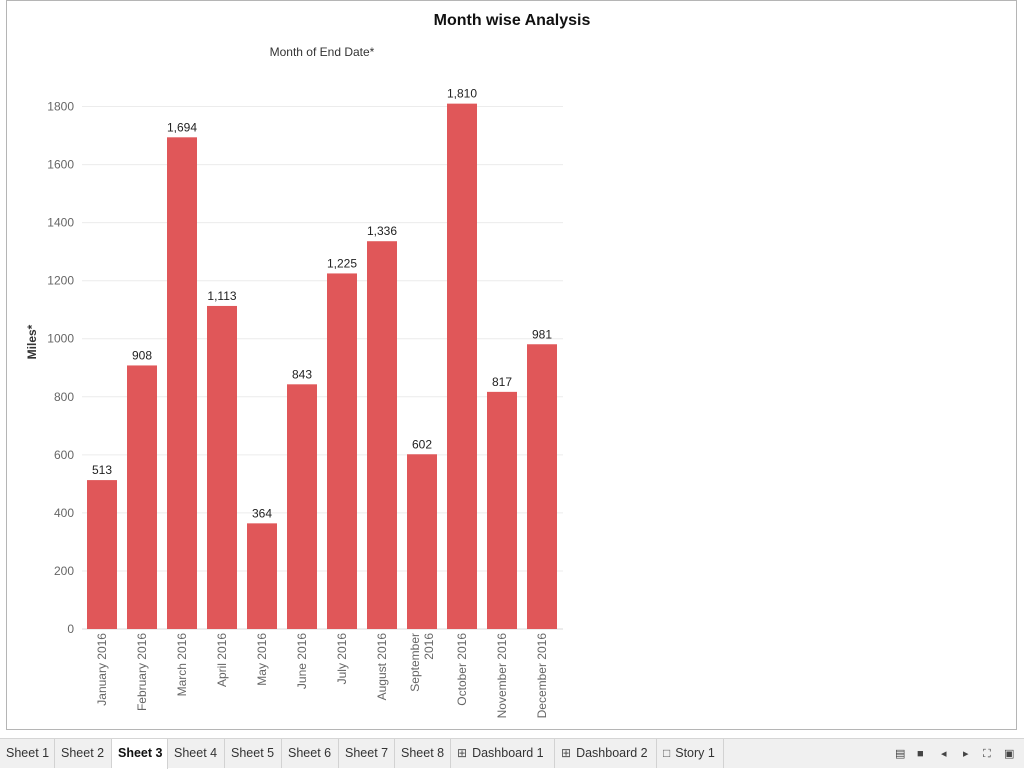  What do you see at coordinates (342, 263) in the screenshot?
I see `data-label: 1,225` at bounding box center [342, 263].